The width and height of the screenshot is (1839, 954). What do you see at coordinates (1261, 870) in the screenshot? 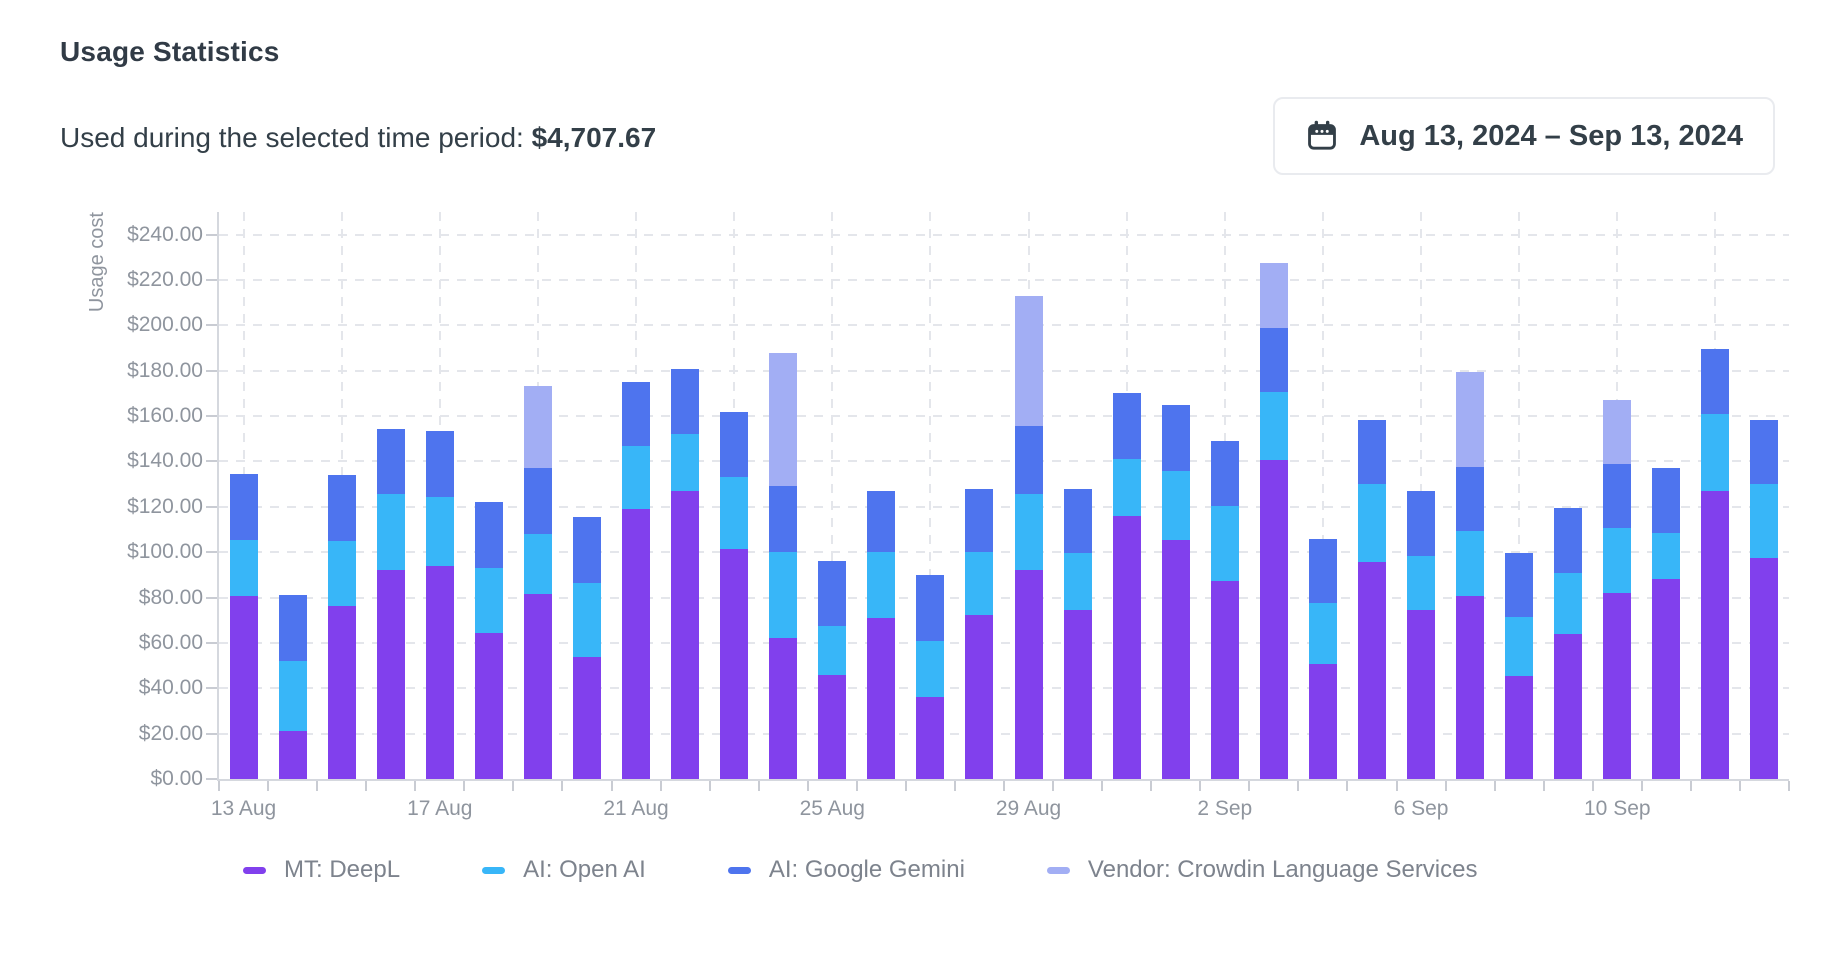
I see `legend-item-crowdin: Vendor: Crowdin Language Services` at bounding box center [1261, 870].